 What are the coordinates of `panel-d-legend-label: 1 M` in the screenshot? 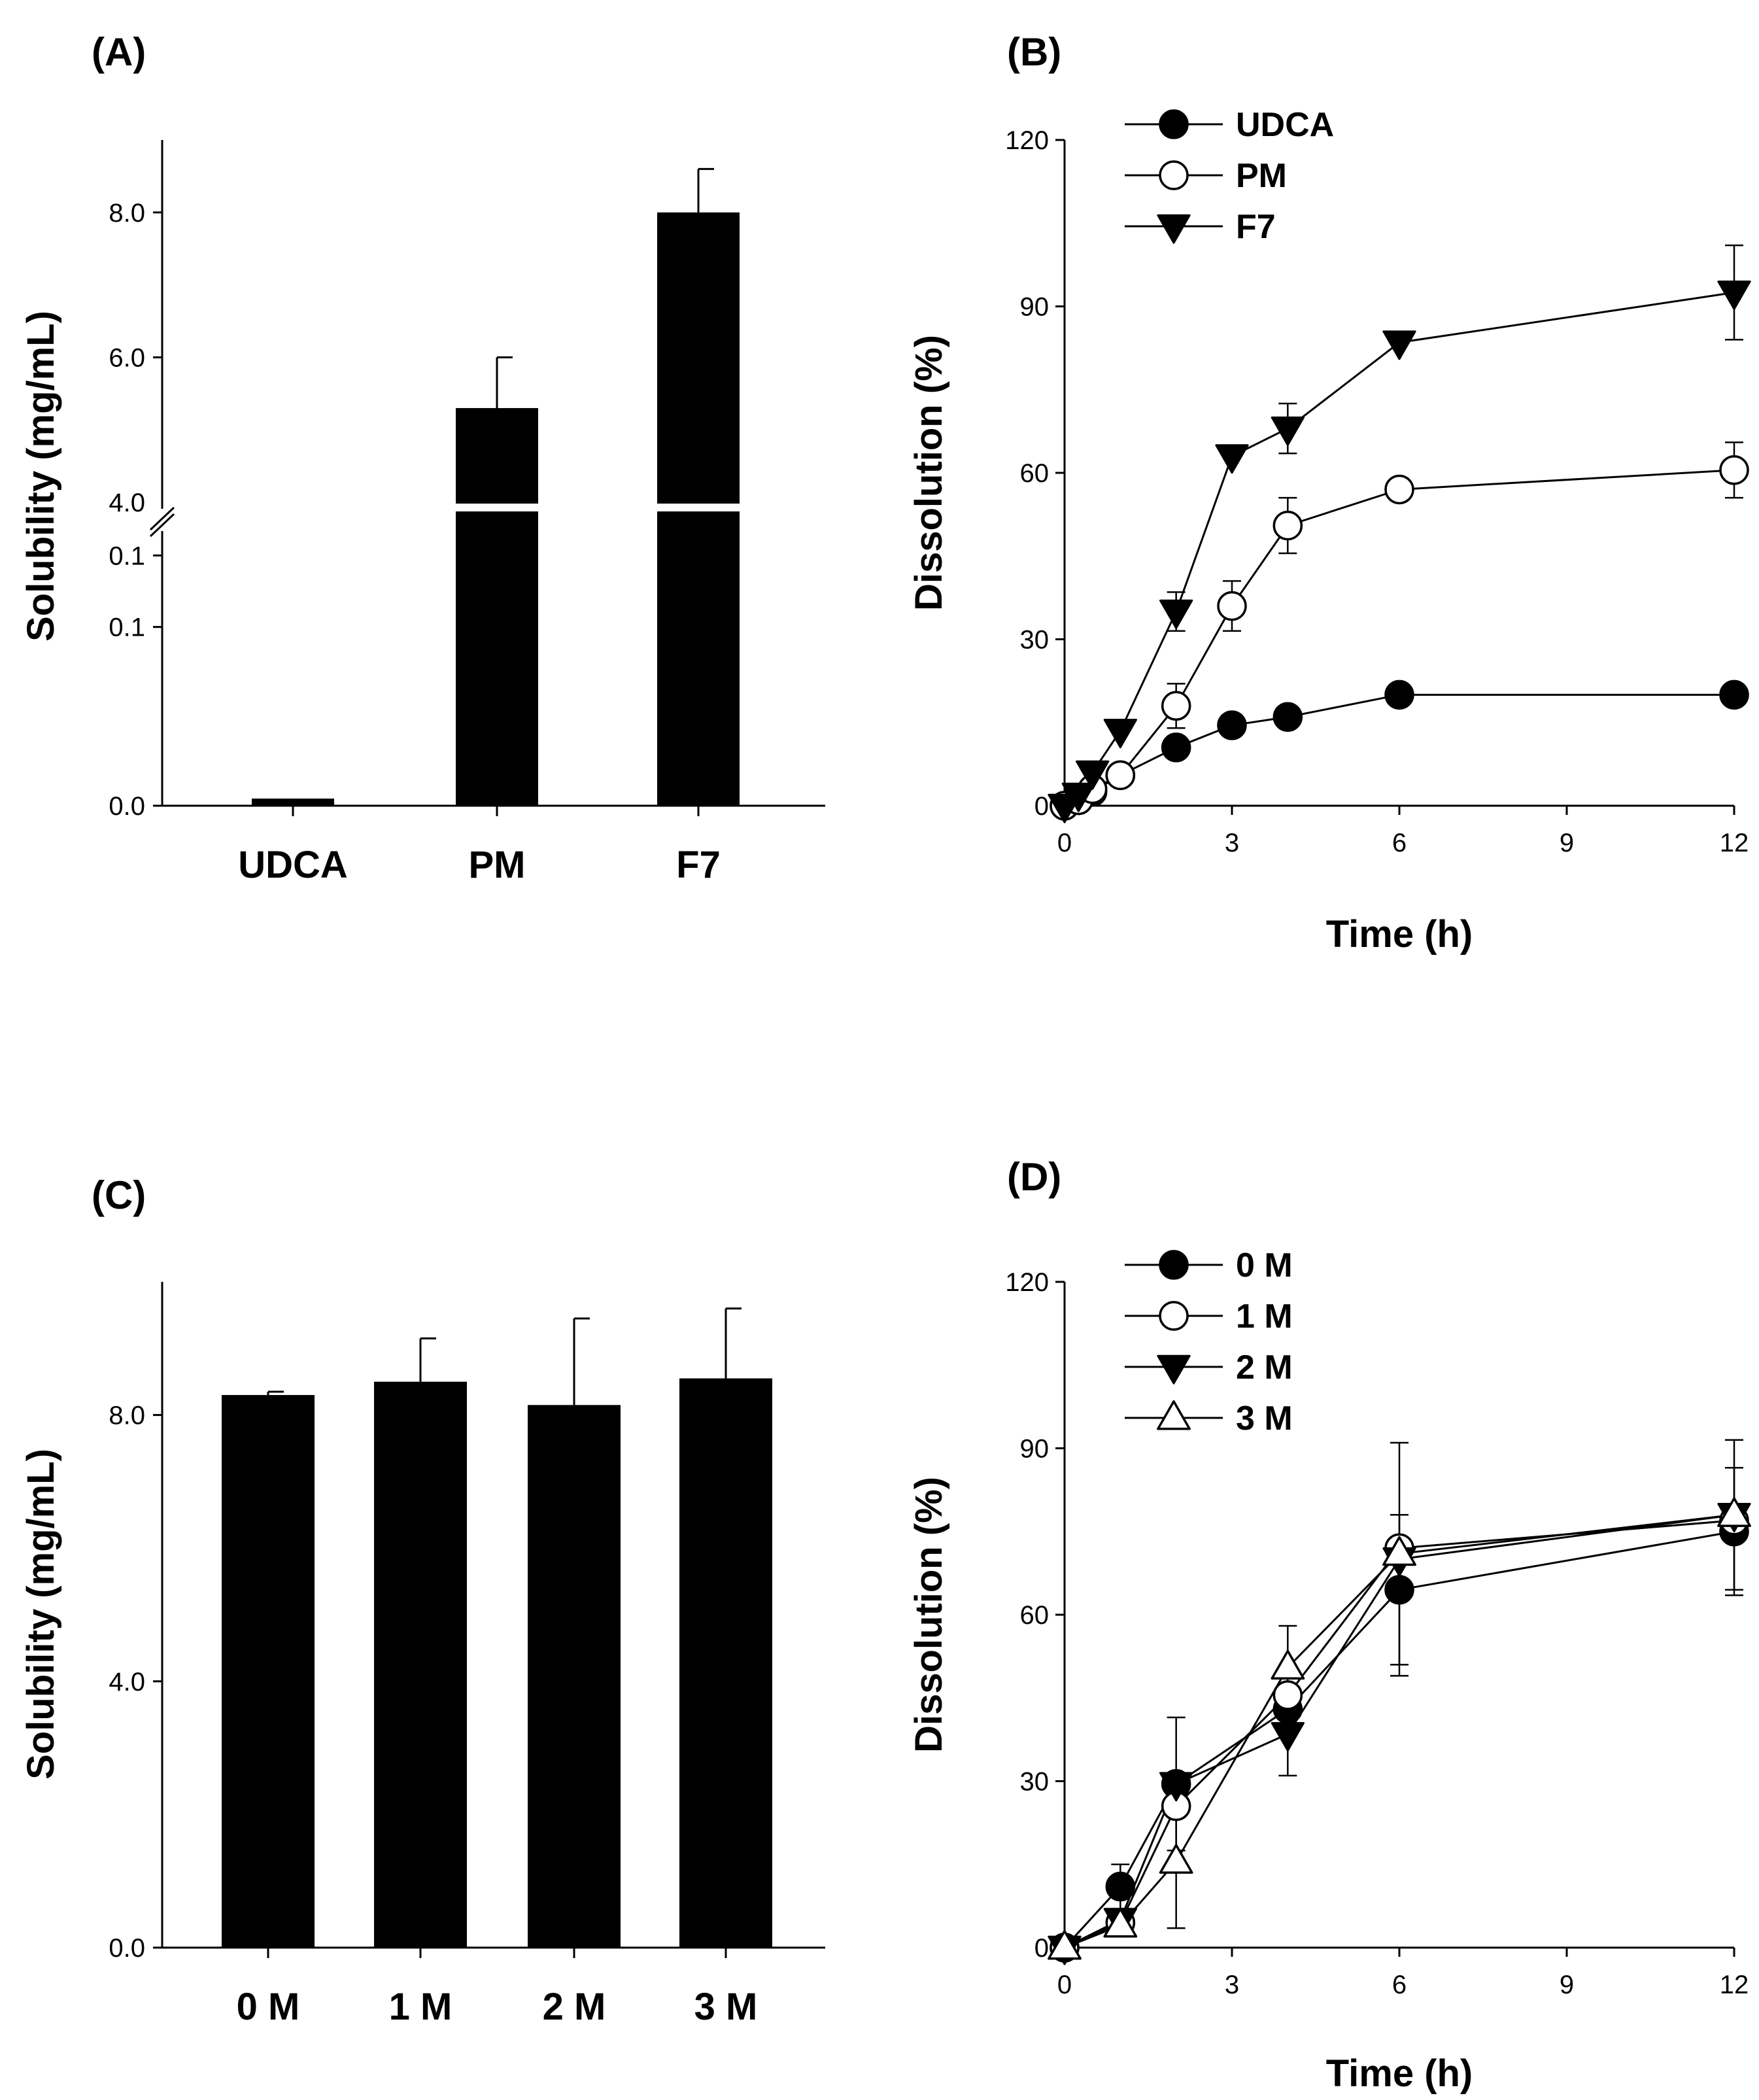 It's located at (1264, 1316).